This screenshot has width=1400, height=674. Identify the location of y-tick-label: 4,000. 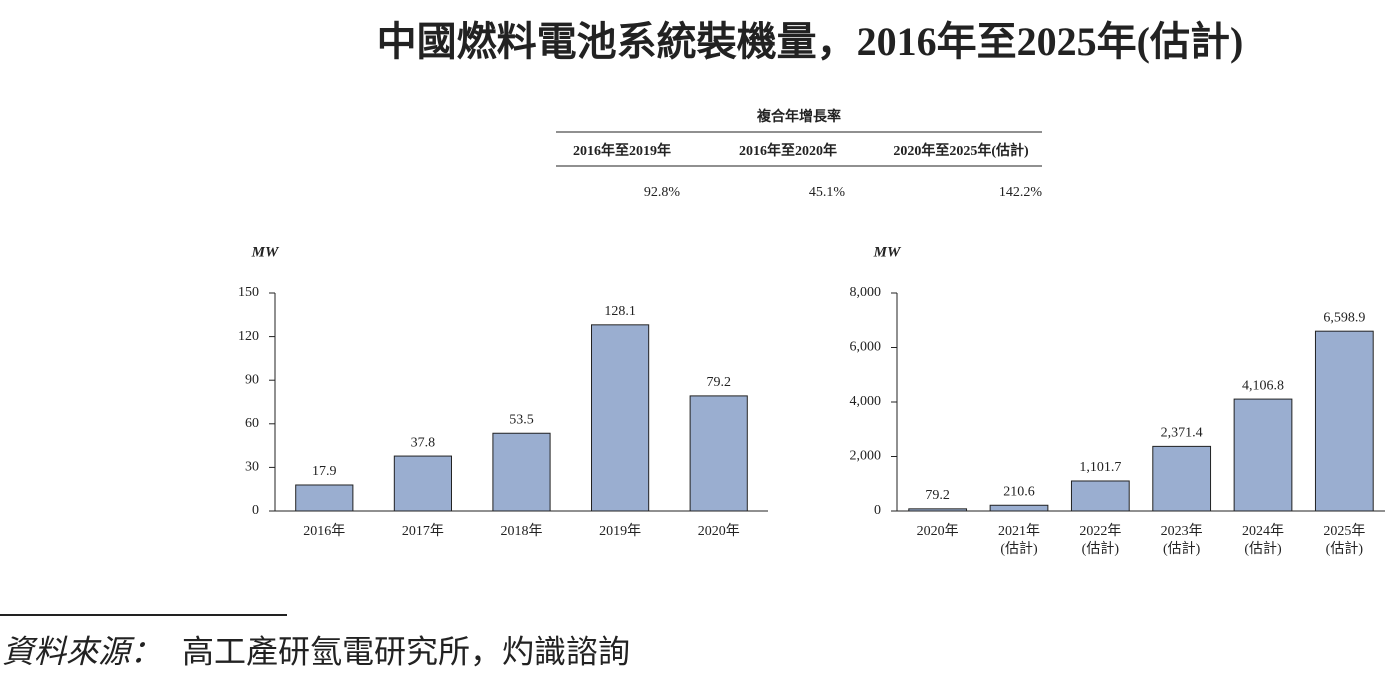
(866, 401).